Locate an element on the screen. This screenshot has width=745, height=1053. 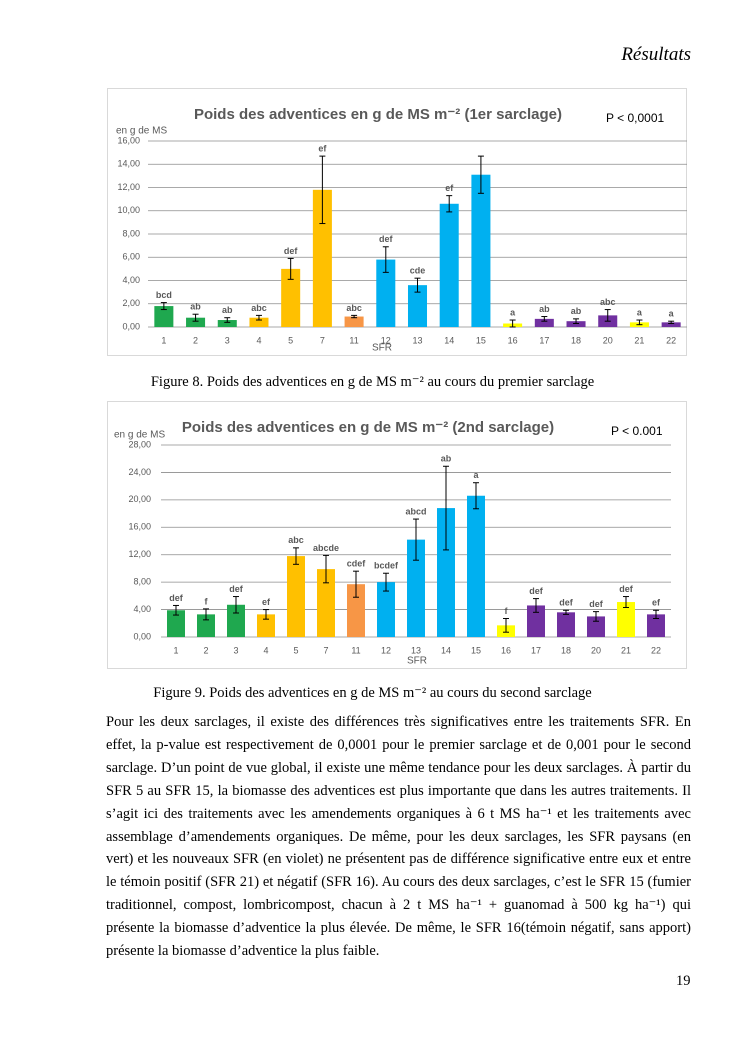
x-tick-label: 14 is located at coordinates (446, 650).